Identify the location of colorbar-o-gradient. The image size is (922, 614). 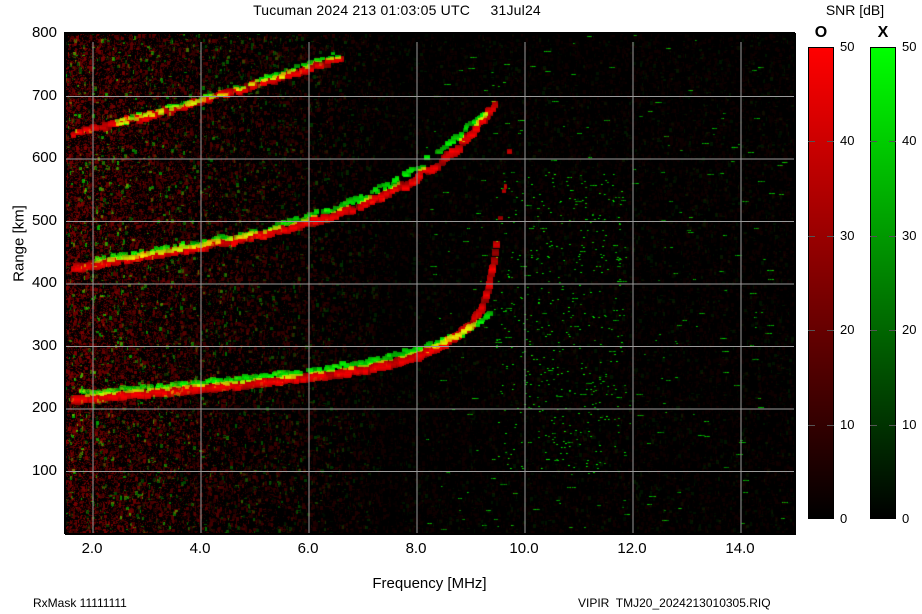
(821, 283).